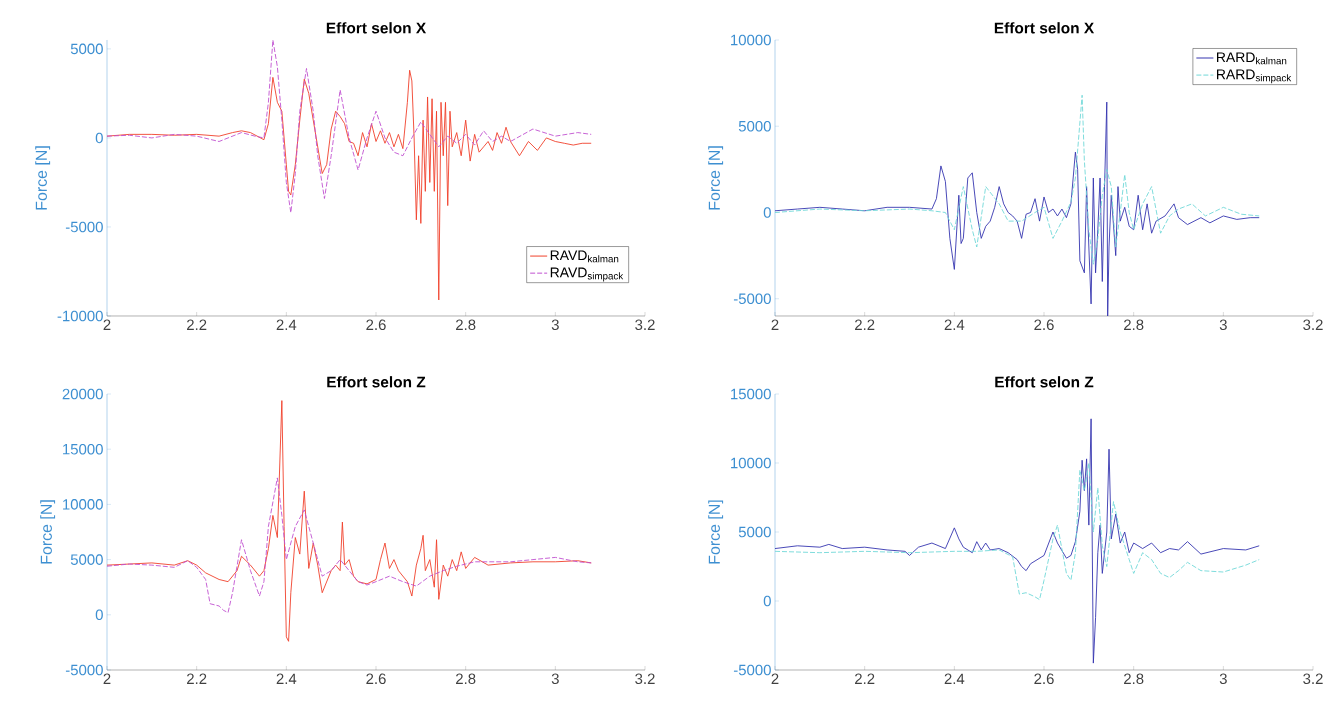  I want to click on legend-label: RAVD$_{kalman}$, so click(584, 256).